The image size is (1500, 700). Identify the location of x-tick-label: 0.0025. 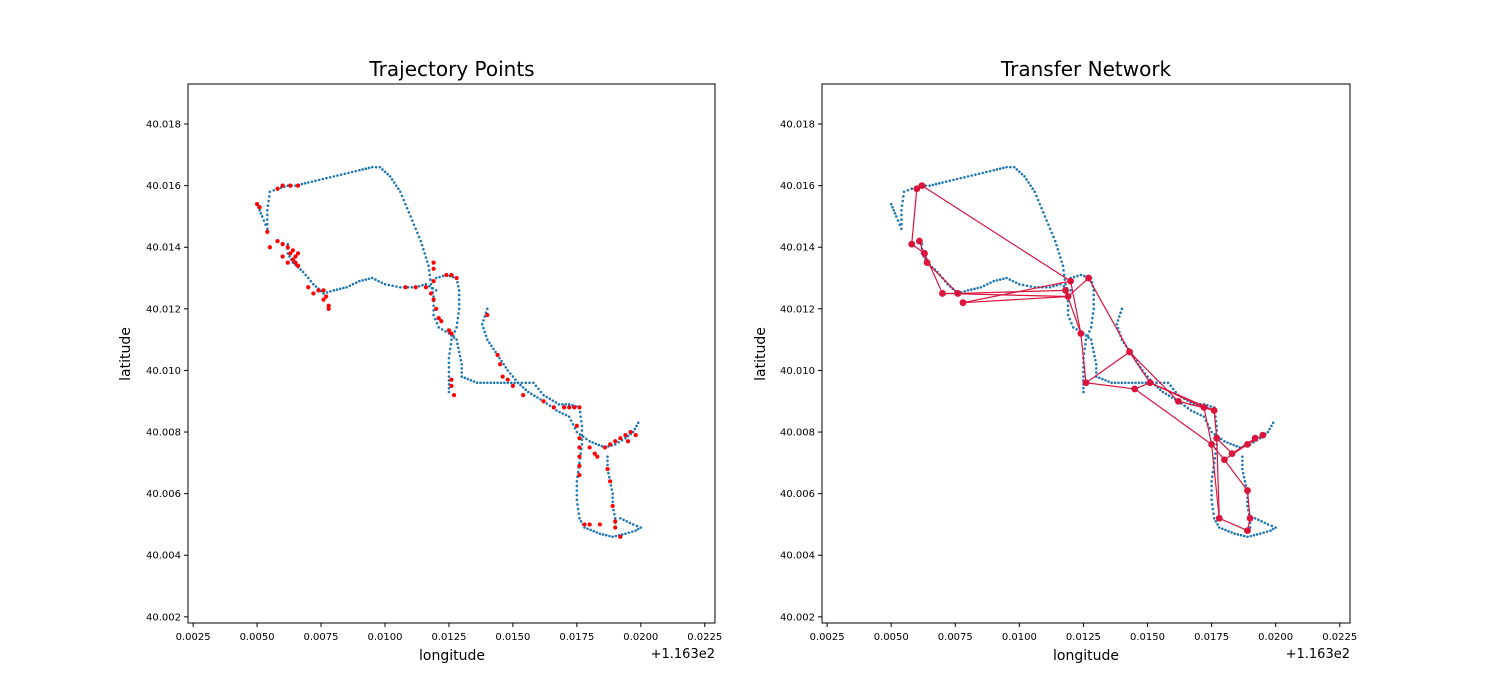
(193, 637).